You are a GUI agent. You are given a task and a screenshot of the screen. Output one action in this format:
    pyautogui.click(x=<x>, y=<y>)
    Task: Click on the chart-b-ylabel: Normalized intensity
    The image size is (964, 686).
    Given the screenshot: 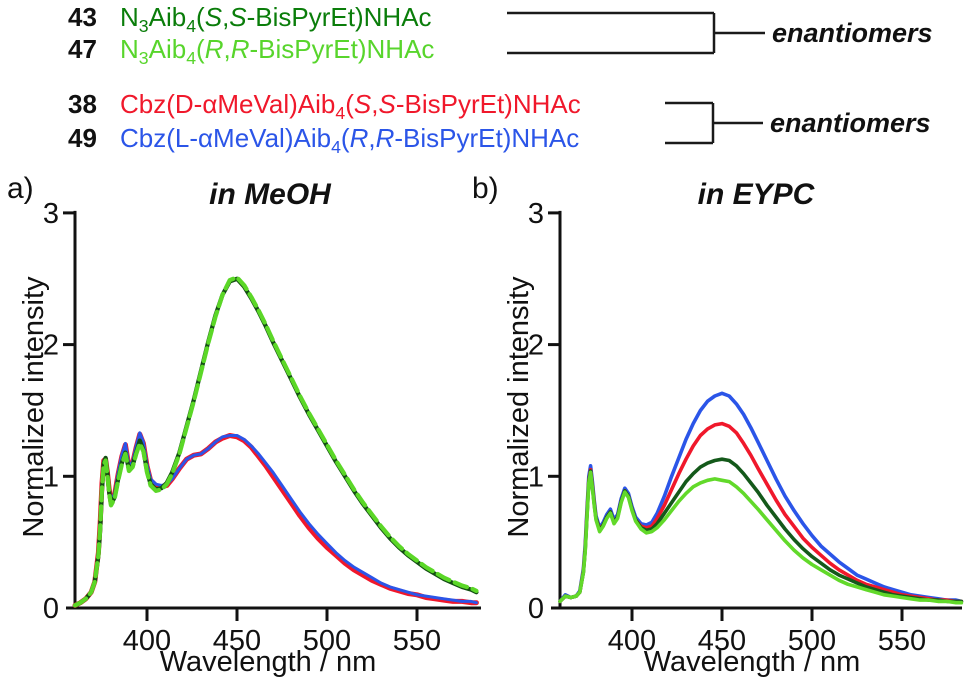 What is the action you would take?
    pyautogui.click(x=519, y=407)
    